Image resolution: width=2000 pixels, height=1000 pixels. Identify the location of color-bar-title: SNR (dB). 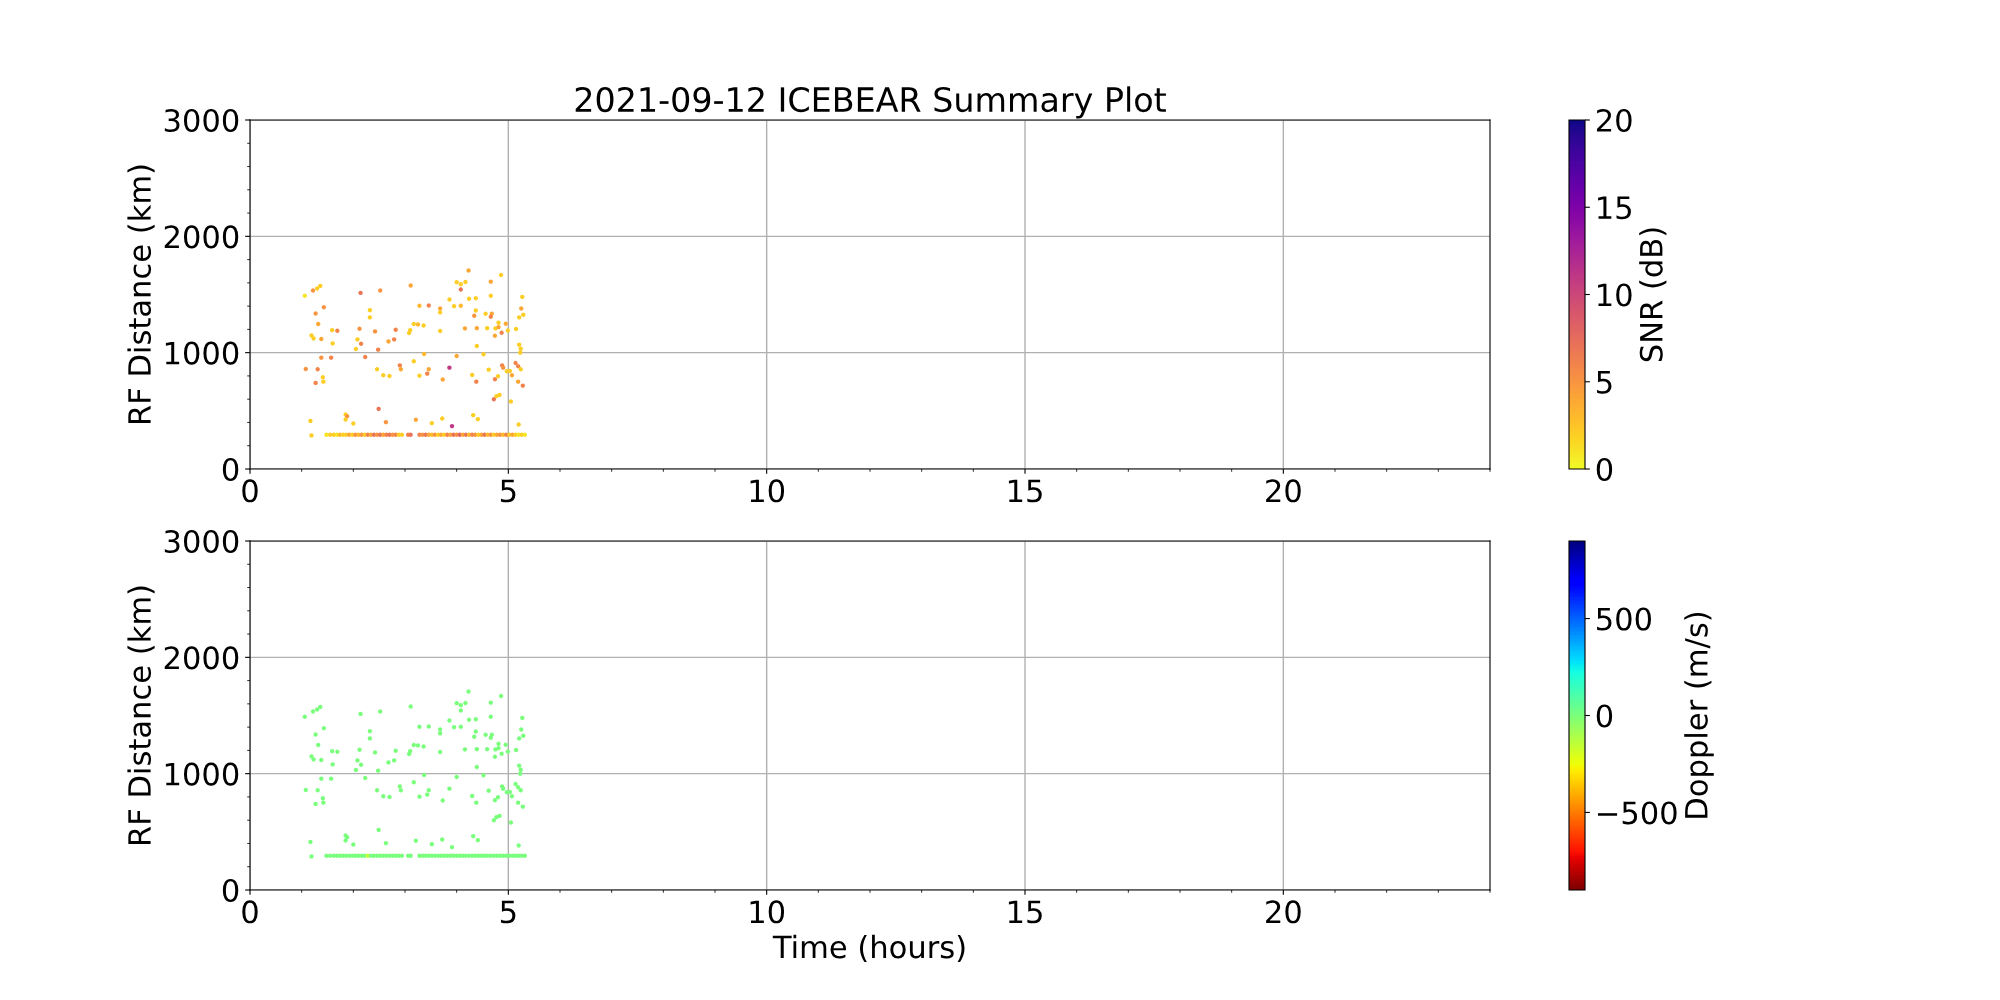
(1653, 295).